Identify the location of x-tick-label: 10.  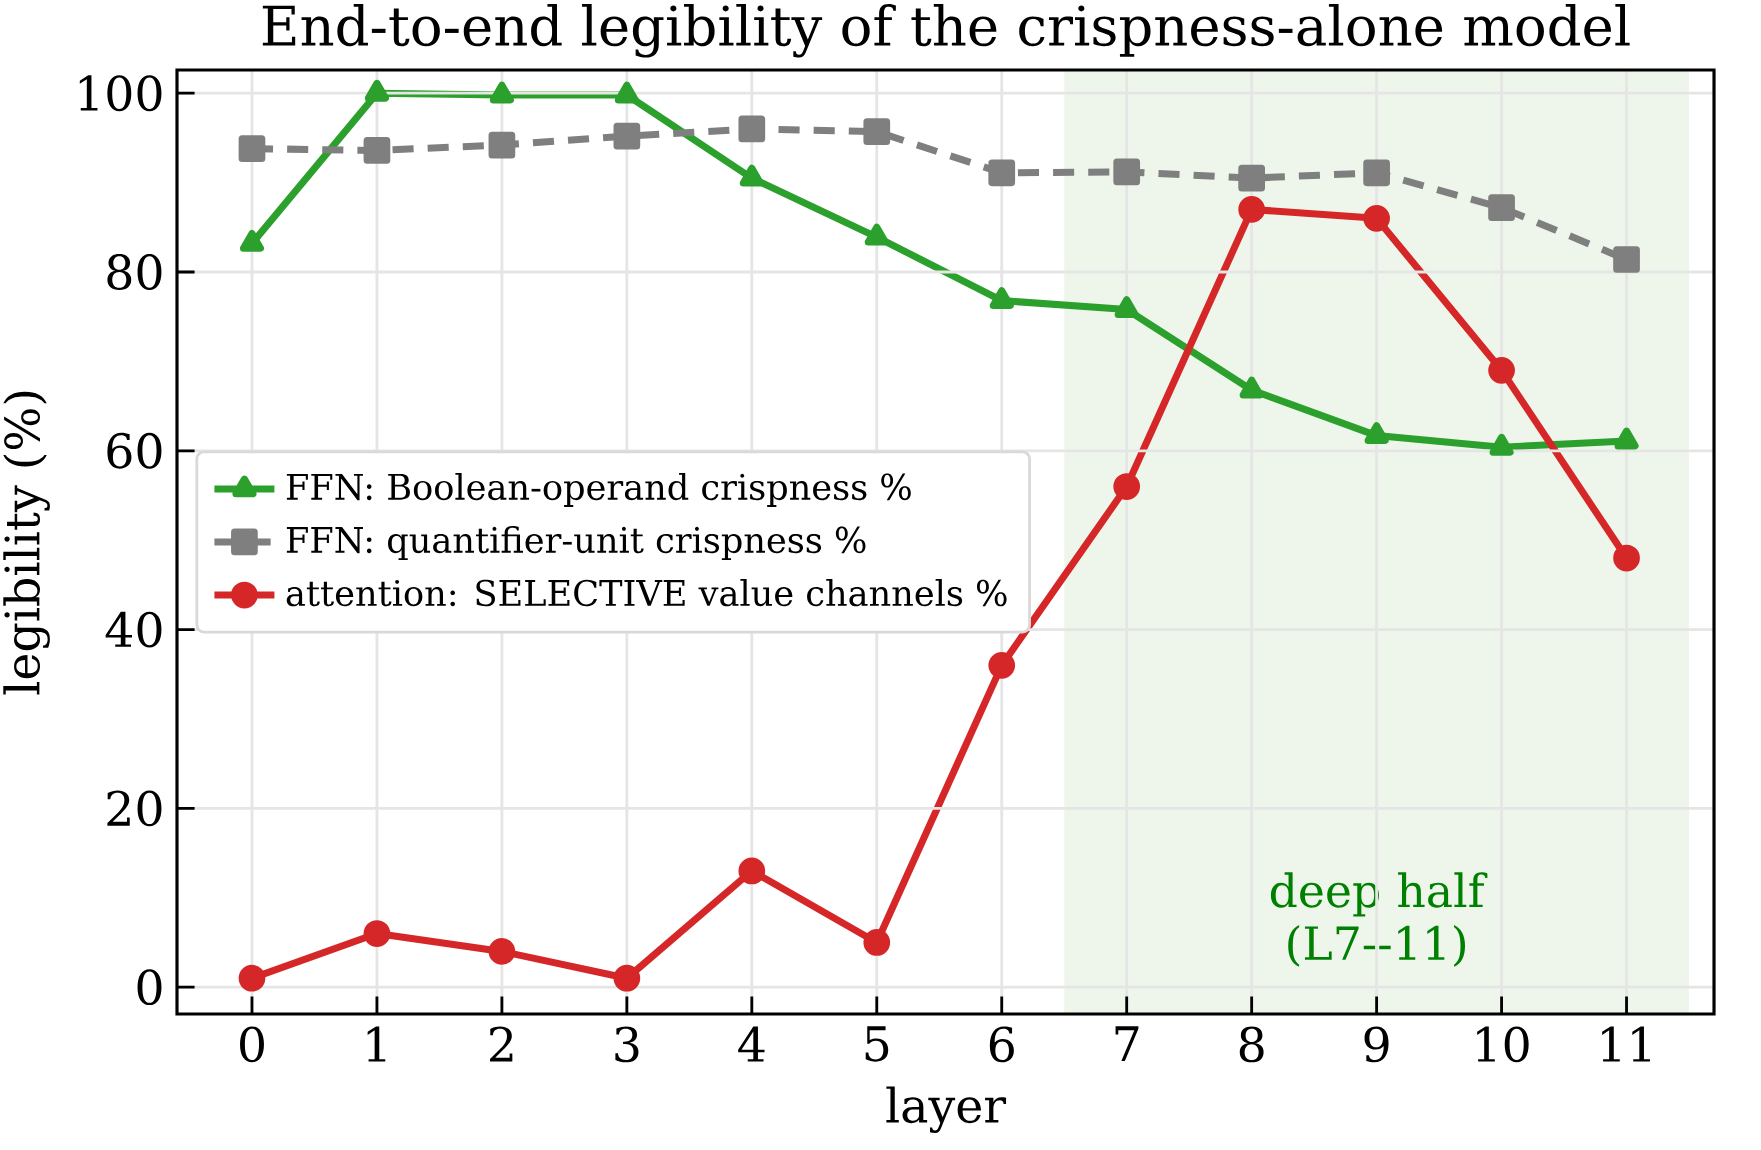
(1503, 1044).